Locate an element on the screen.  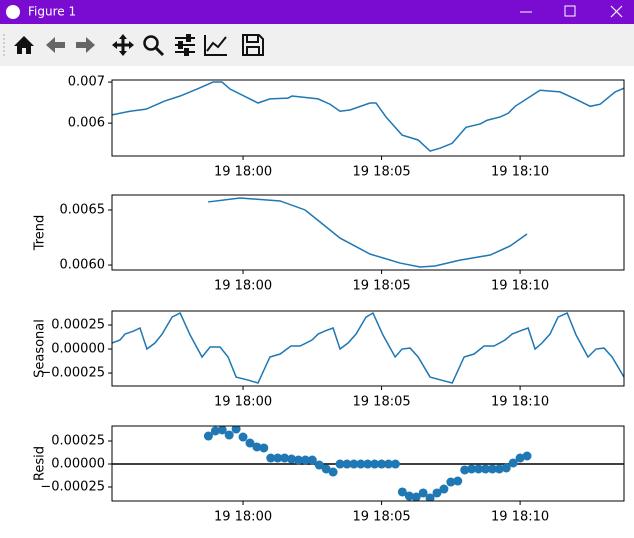
close-button is located at coordinates (616, 11).